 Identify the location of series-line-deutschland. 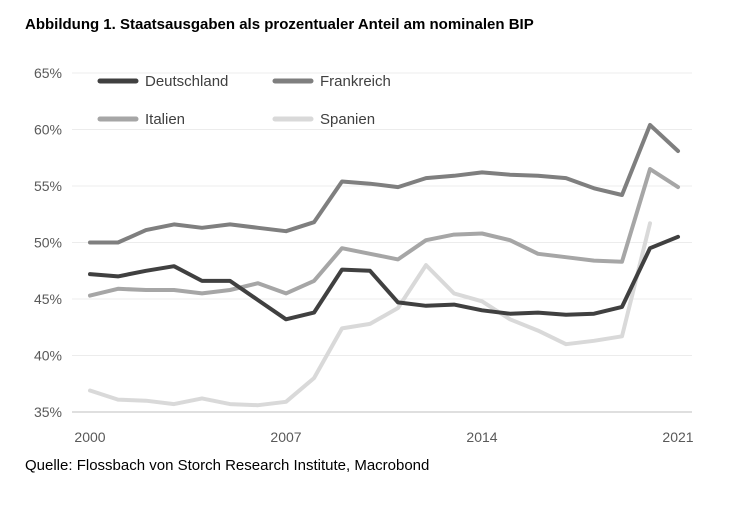
(384, 278).